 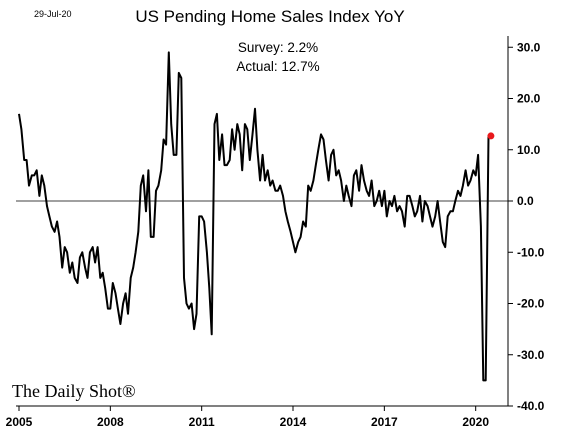 What do you see at coordinates (202, 422) in the screenshot?
I see `x-tick-label: 2011` at bounding box center [202, 422].